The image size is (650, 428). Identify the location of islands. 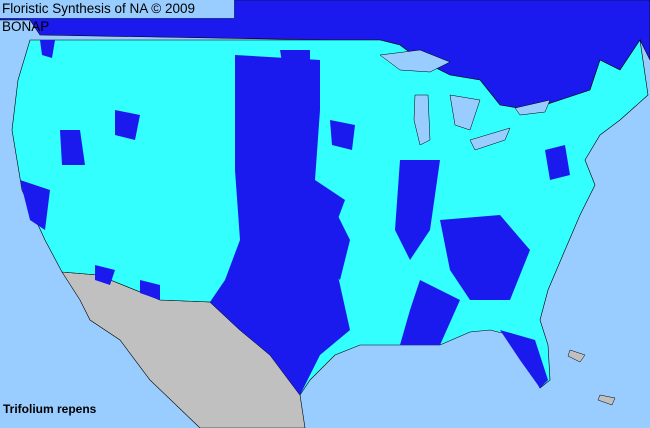
(591, 377).